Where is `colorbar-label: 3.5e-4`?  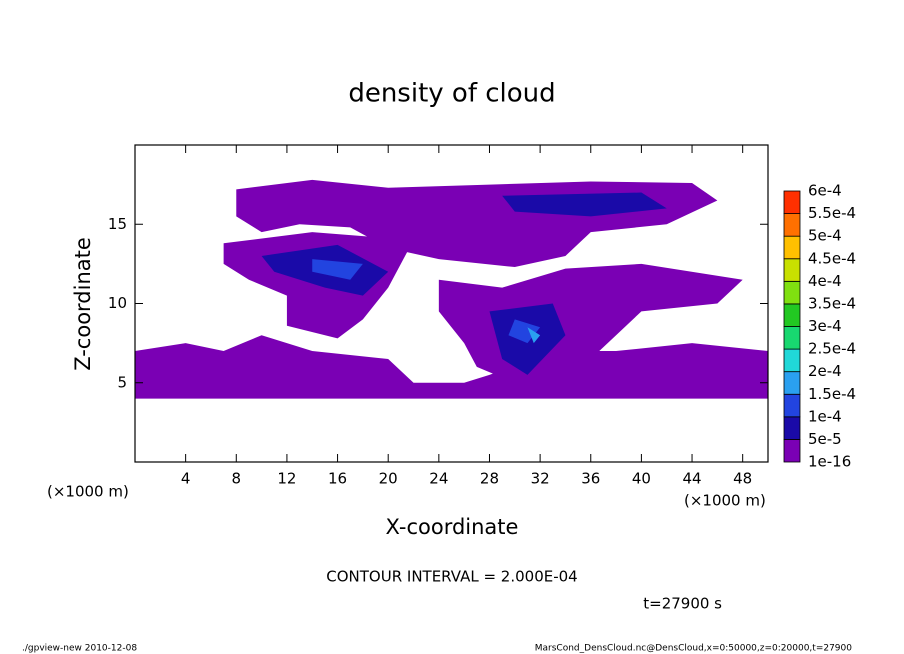
colorbar-label: 3.5e-4 is located at coordinates (832, 303).